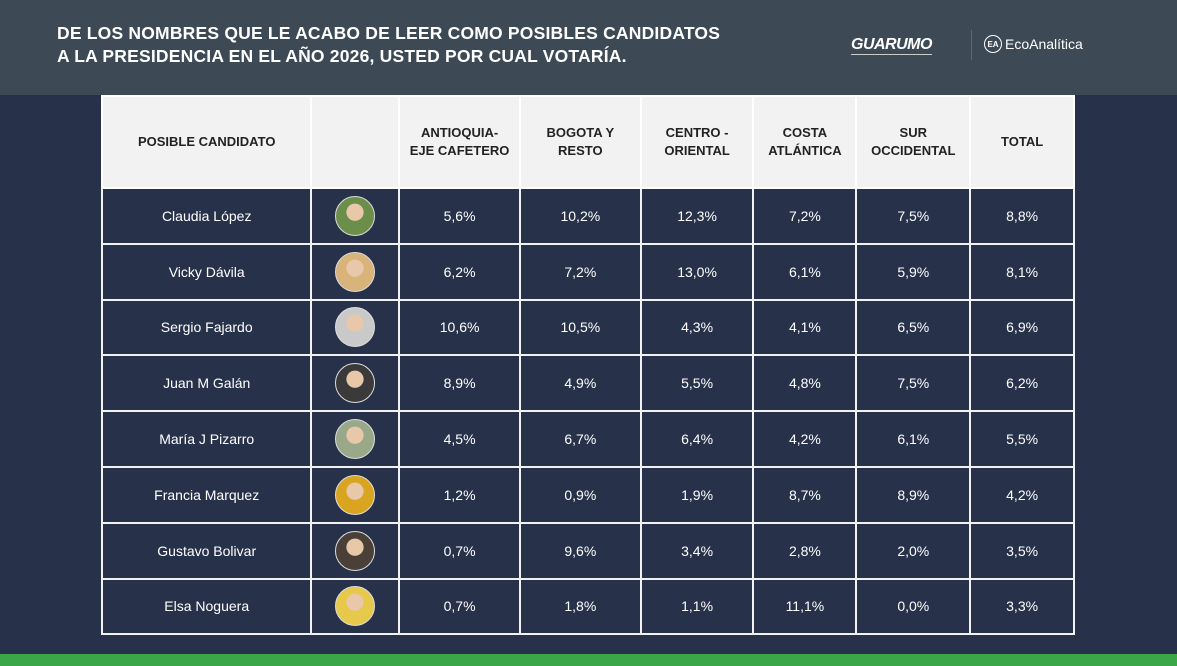  What do you see at coordinates (1022, 606) in the screenshot?
I see `percentage-cell: 3,3%` at bounding box center [1022, 606].